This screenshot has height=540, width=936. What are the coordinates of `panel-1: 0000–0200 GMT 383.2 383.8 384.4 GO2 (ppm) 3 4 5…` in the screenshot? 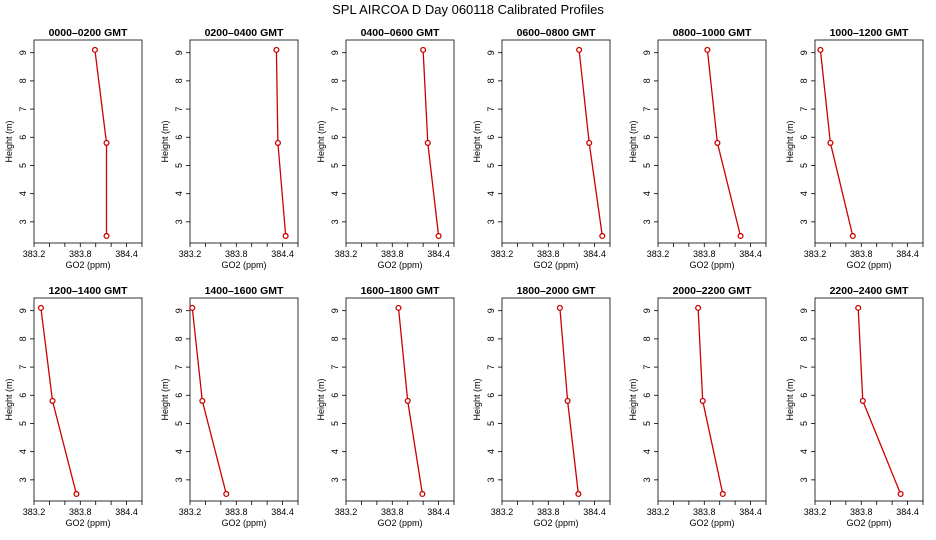 It's located at (73, 148).